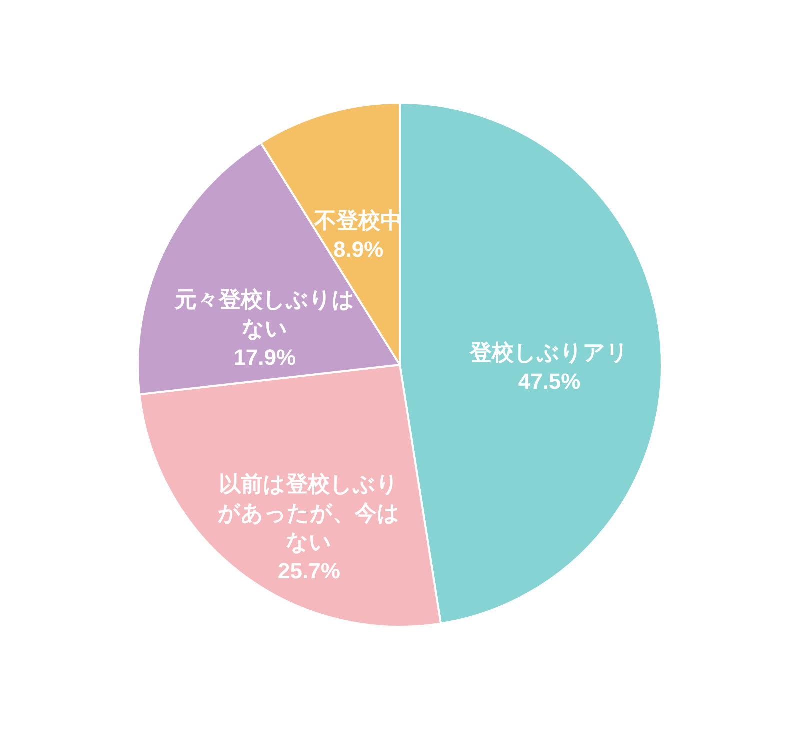  I want to click on data-label: 47.5%, so click(549, 381).